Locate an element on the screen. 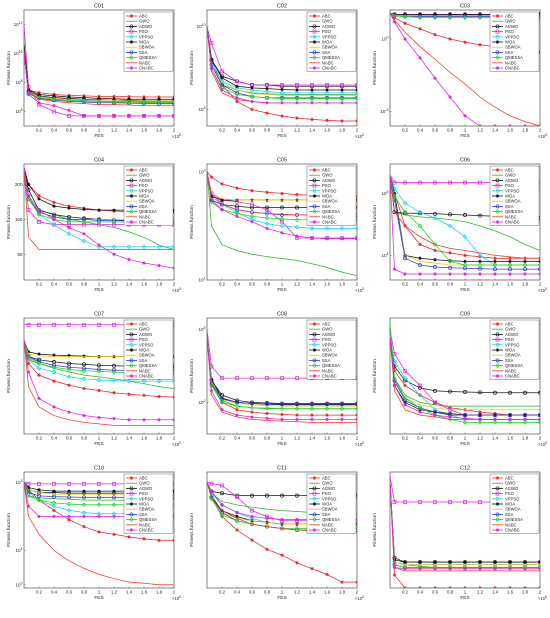 The height and width of the screenshot is (618, 550). chart-title: C08 is located at coordinates (282, 315).